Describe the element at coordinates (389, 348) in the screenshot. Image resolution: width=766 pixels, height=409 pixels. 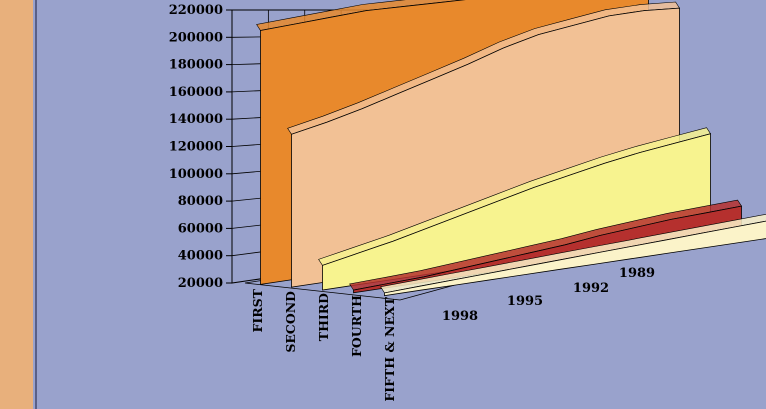
I see `series-axis-label: FIFTH & NEXT` at that location.